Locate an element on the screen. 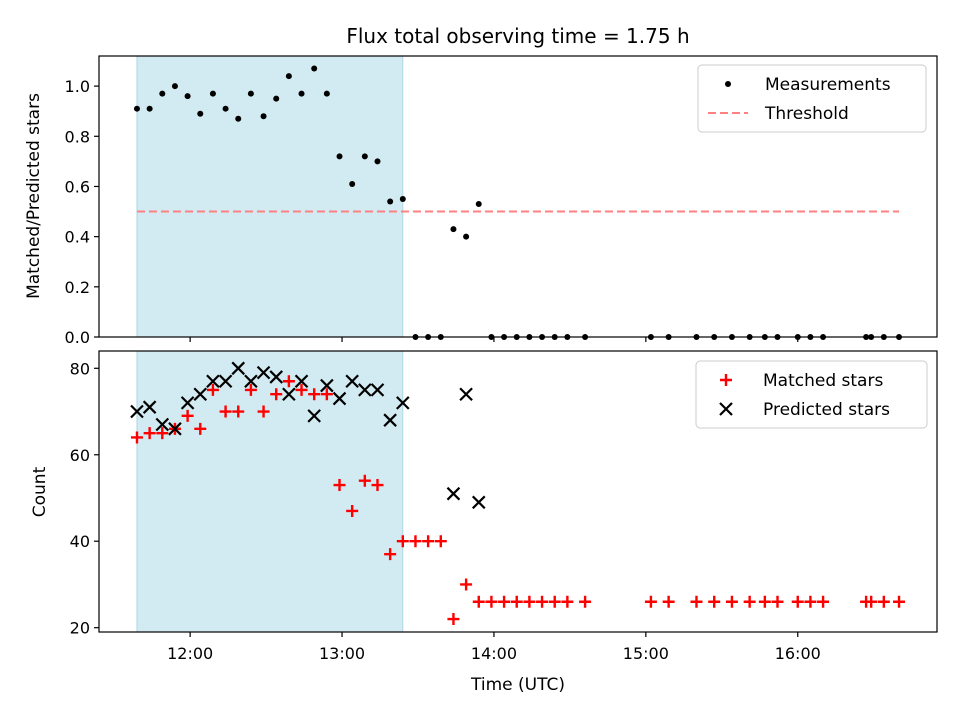  legend-label: Matched stars is located at coordinates (823, 381).